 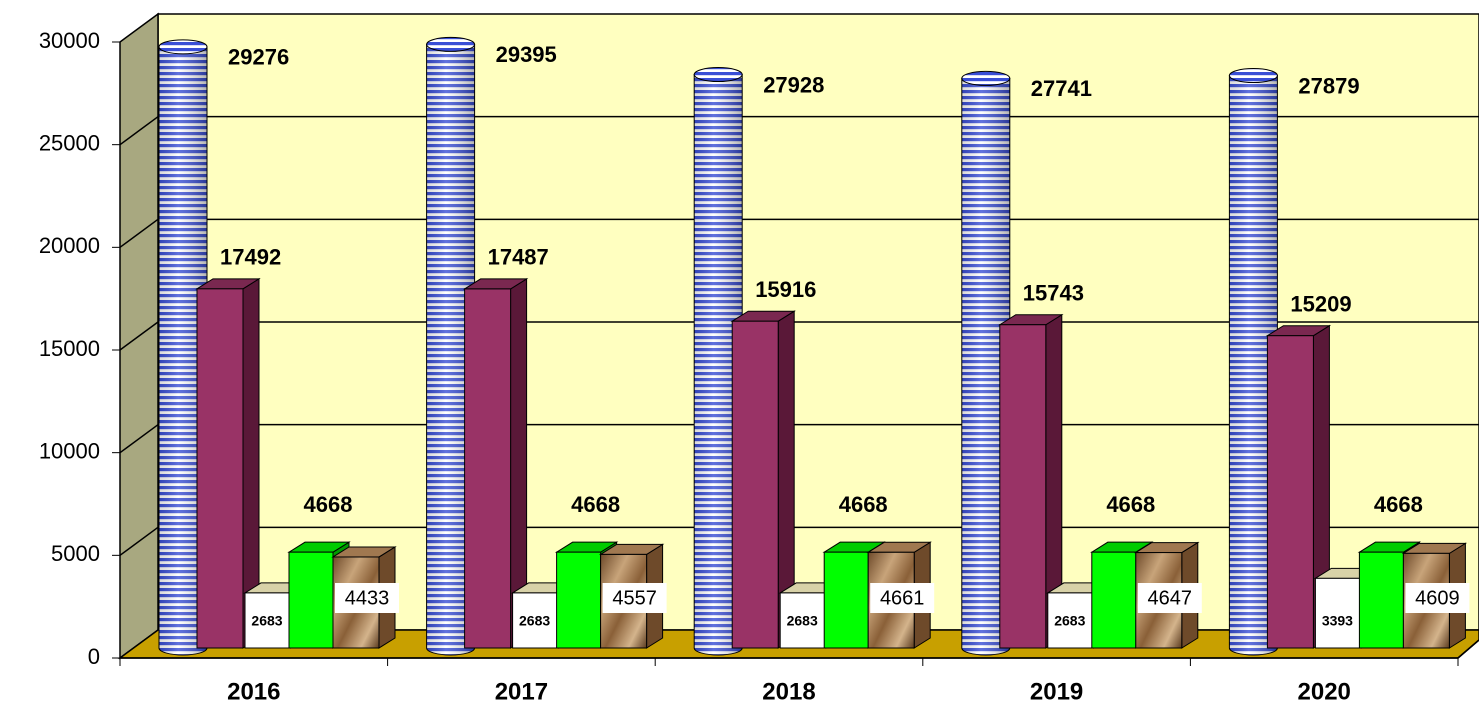 What do you see at coordinates (793, 84) in the screenshot?
I see `data-label: 27928` at bounding box center [793, 84].